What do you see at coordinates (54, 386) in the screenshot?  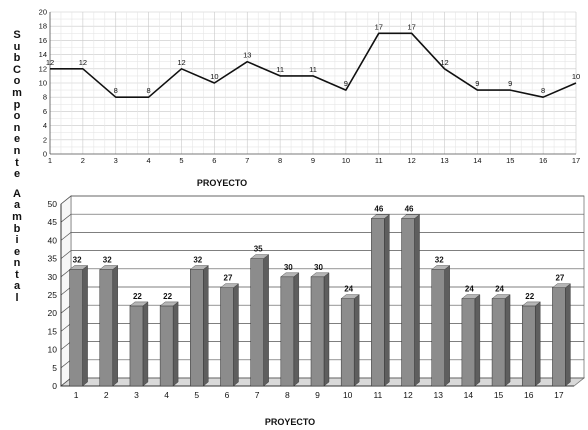 I see `bar-chart-y-tick-label: 0` at bounding box center [54, 386].